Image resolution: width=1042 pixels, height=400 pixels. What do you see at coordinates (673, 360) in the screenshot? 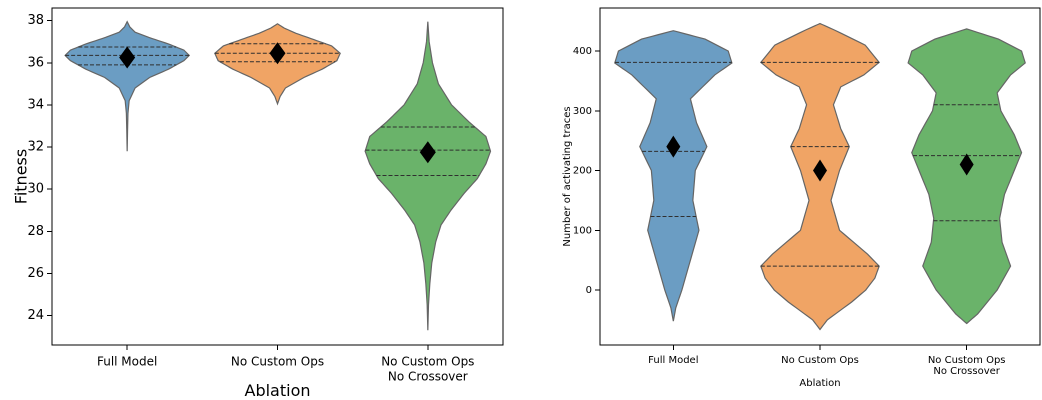
I see `x-tick-label-traces-1-line-1: Full Model` at bounding box center [673, 360].